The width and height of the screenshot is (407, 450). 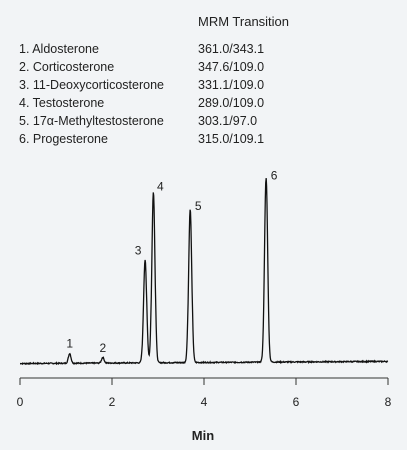 I want to click on compound-name: 4. Testosterone, so click(x=62, y=103).